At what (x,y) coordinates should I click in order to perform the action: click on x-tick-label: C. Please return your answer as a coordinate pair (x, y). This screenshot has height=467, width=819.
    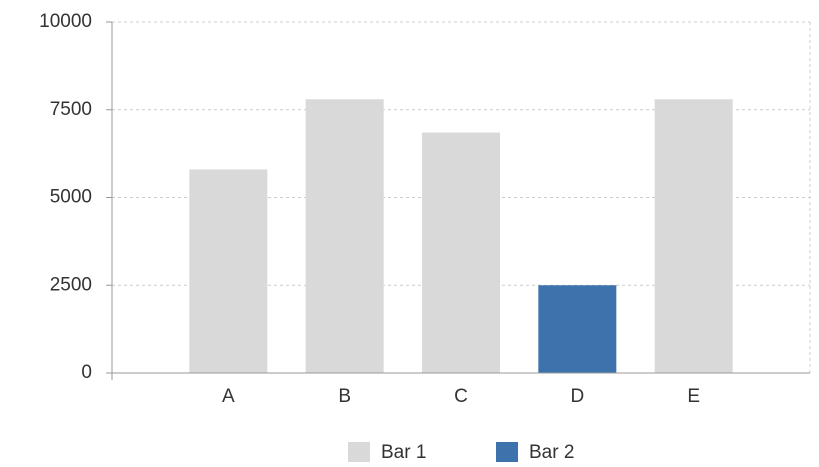
    Looking at the image, I should click on (461, 396).